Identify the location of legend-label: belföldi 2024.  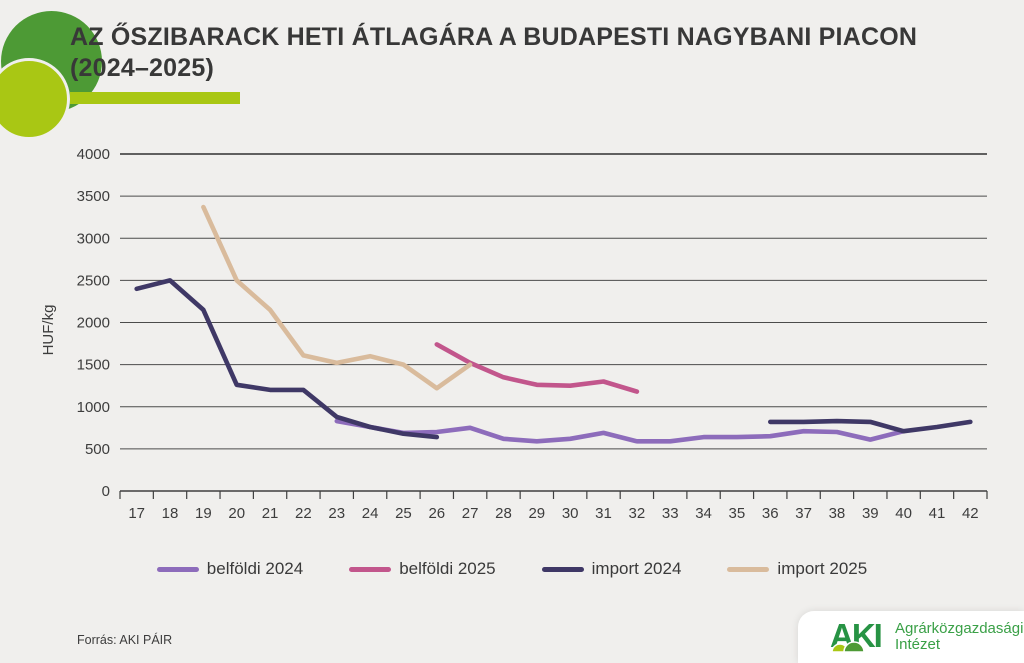
(255, 568).